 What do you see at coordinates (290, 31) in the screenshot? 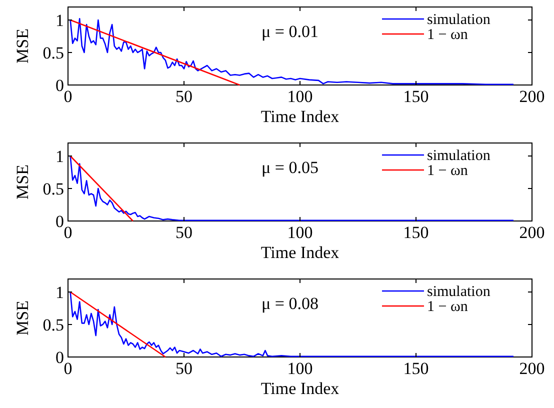
I see `annotation: μ = 0.01` at bounding box center [290, 31].